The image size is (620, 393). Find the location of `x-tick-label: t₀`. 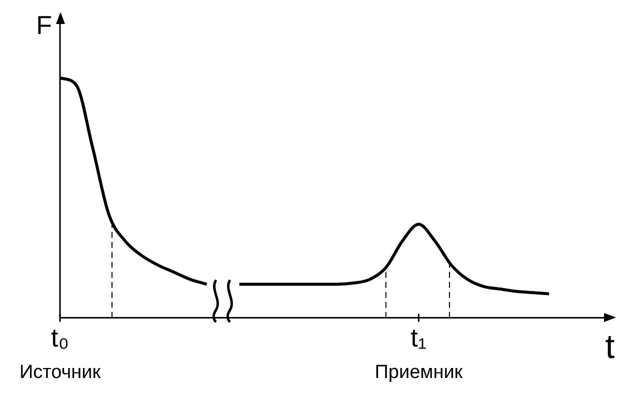

x-tick-label: t₀ is located at coordinates (60, 337).